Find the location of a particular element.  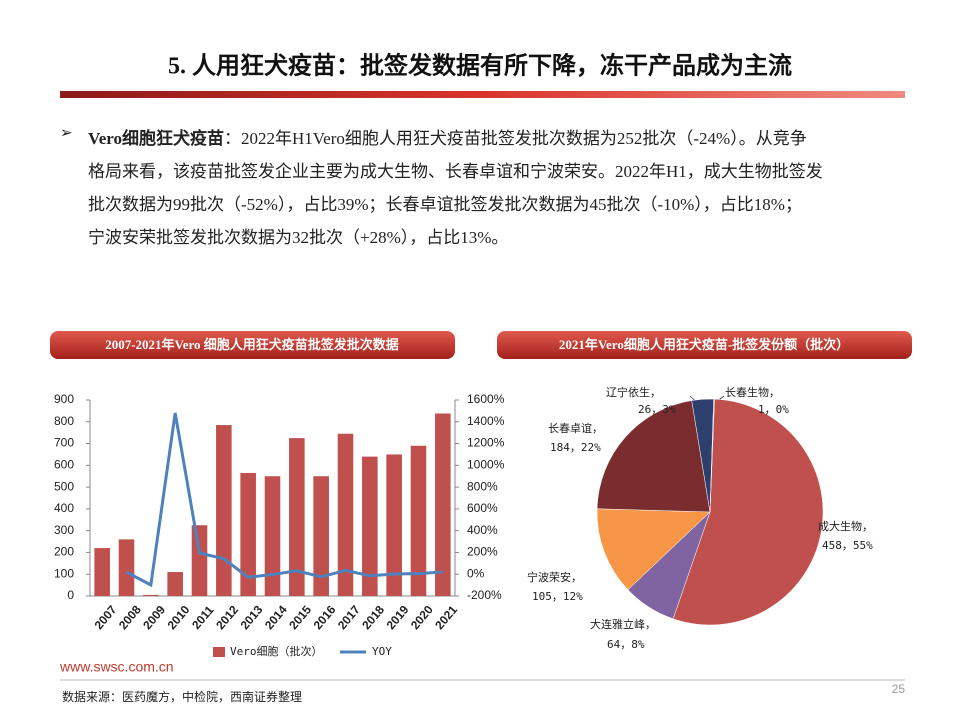

y-tick-label: 300 is located at coordinates (64, 530).